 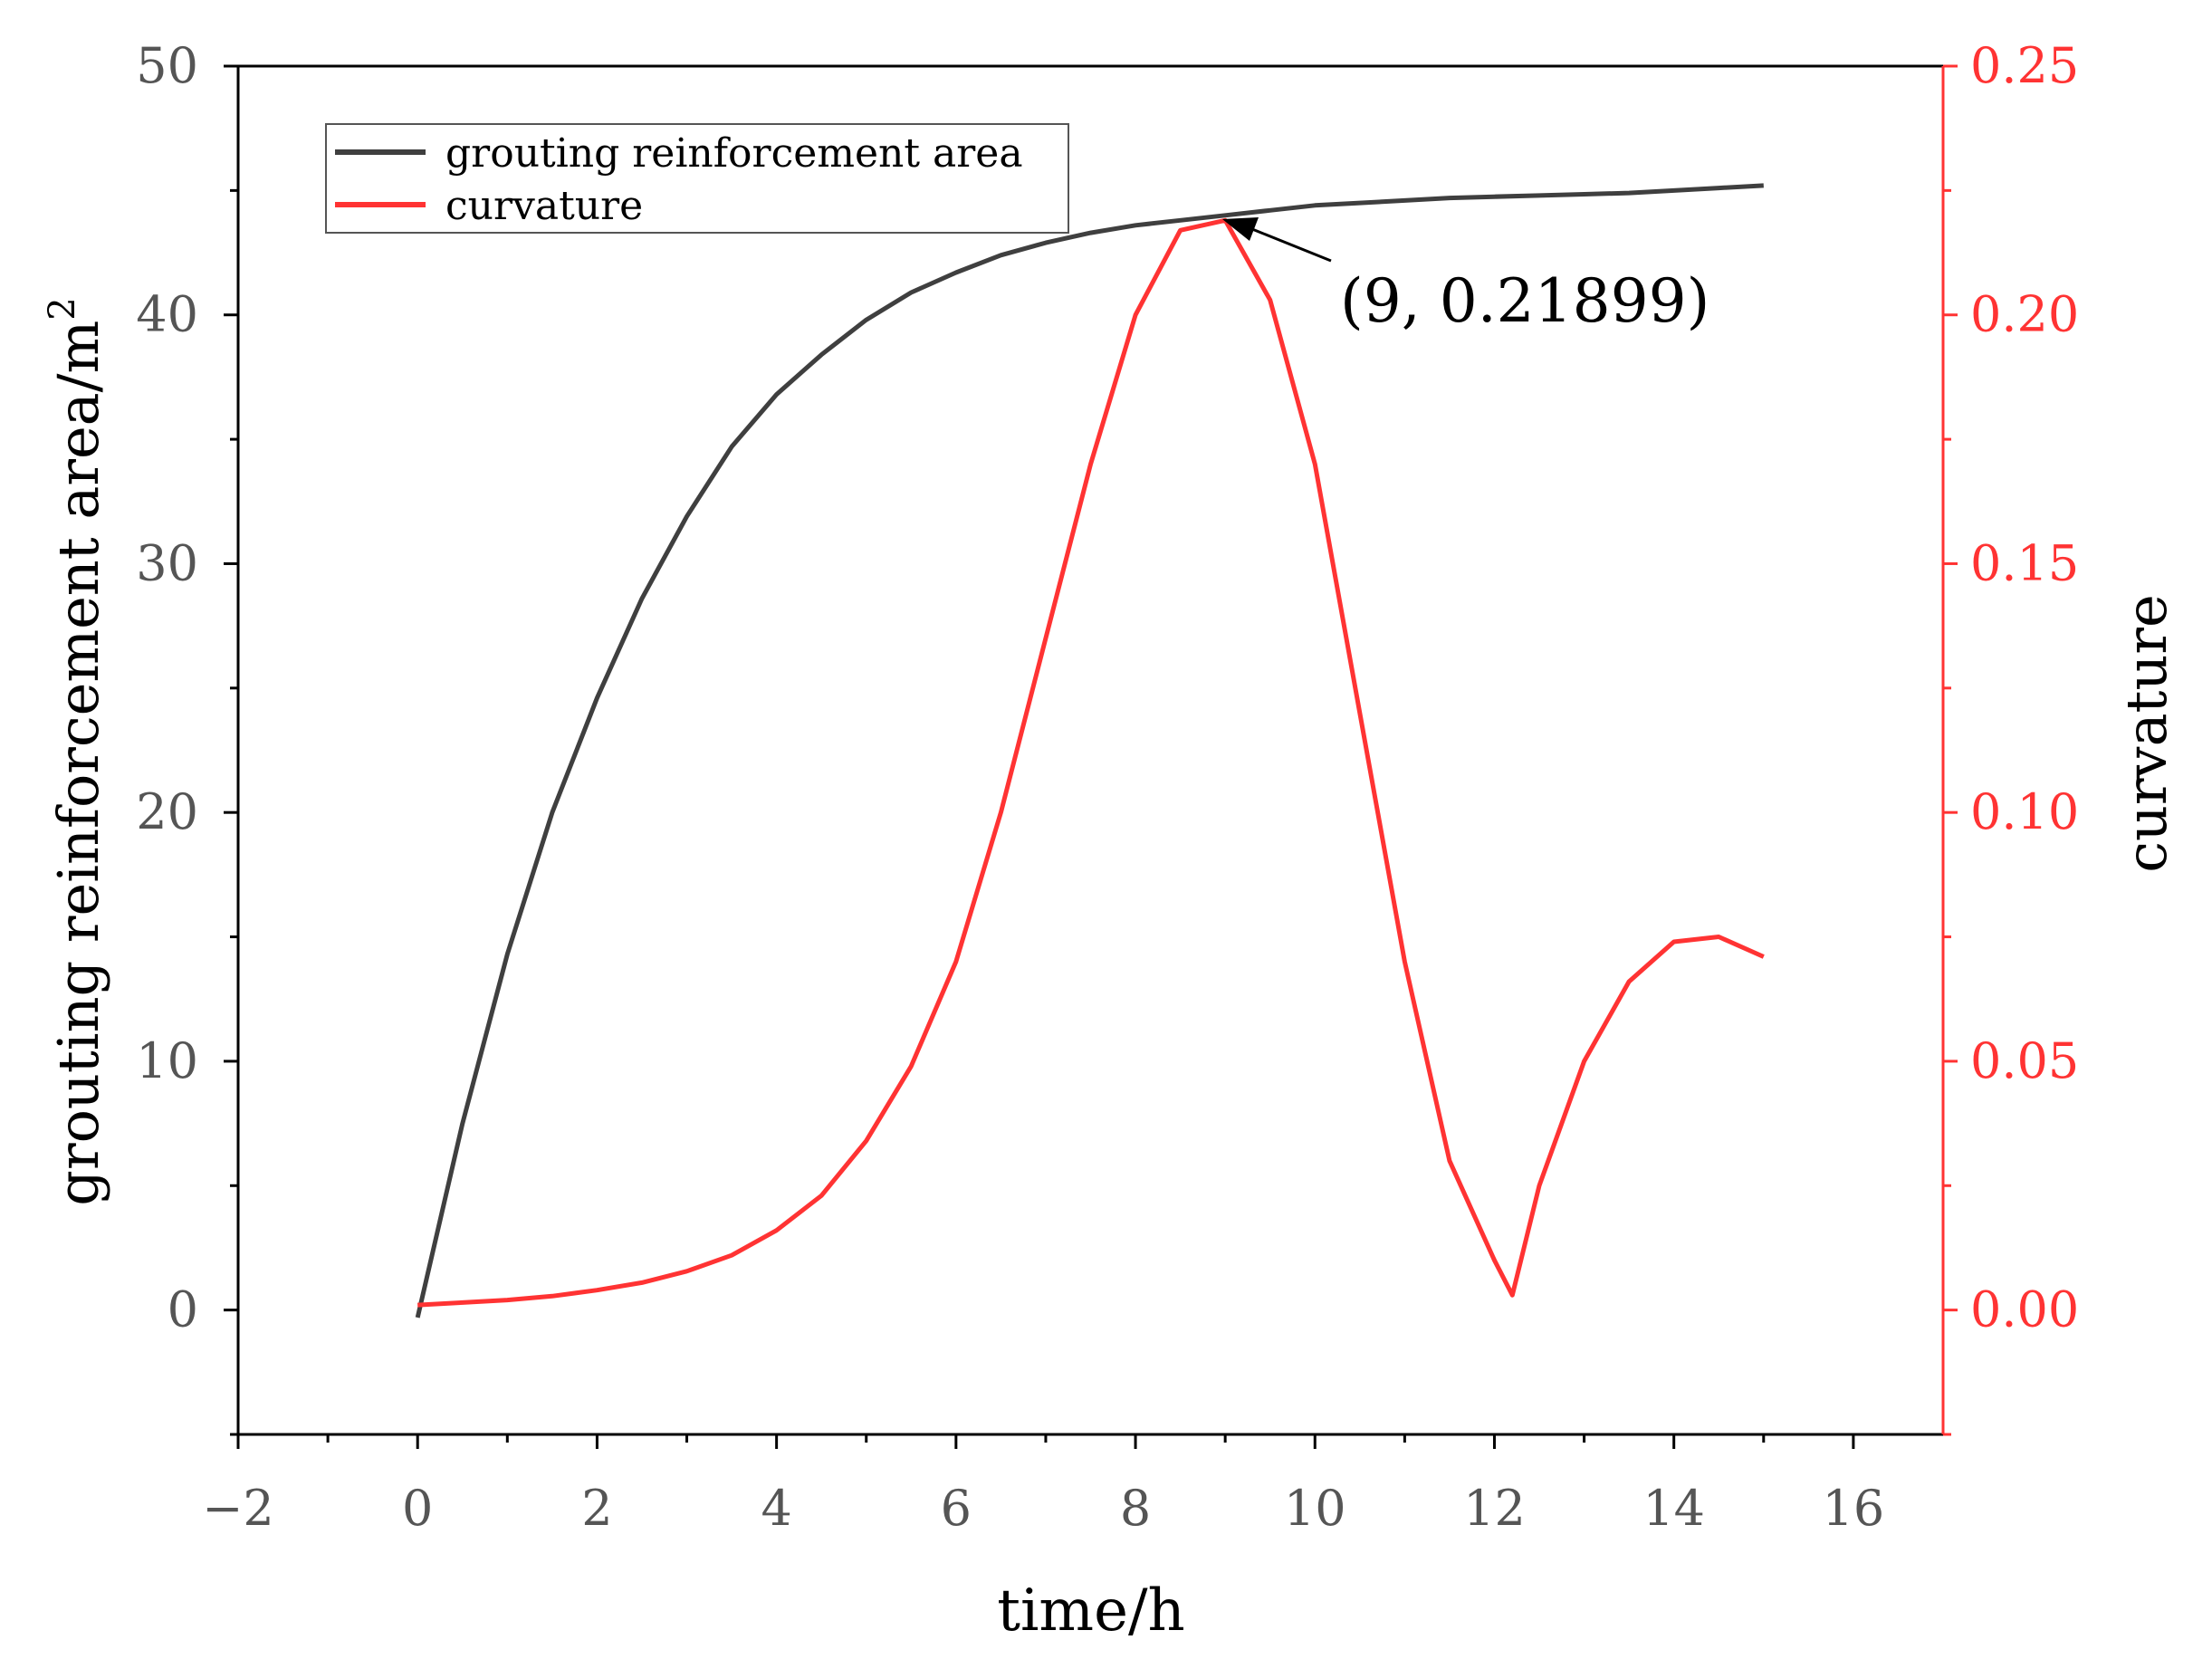 I want to click on annotation-arrowhead, so click(x=1240, y=229).